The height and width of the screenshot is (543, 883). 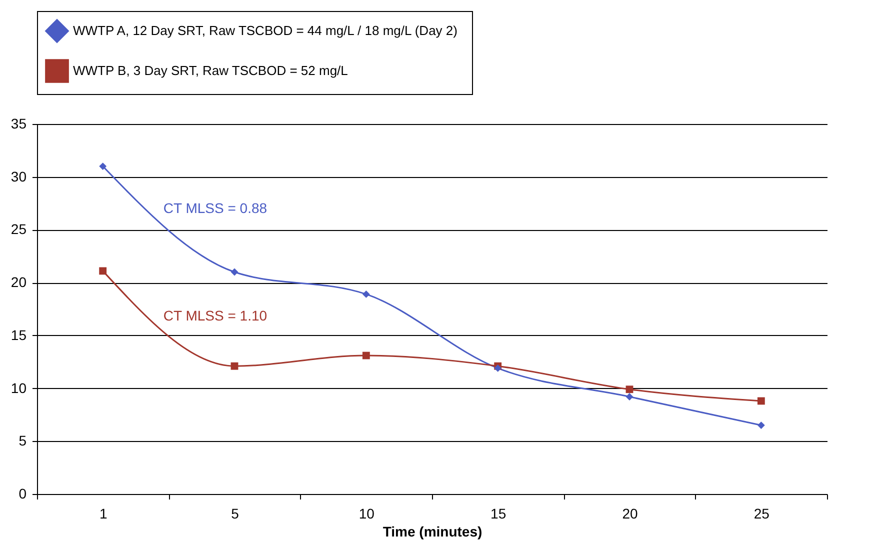 I want to click on y-tick-label: 5, so click(x=22, y=440).